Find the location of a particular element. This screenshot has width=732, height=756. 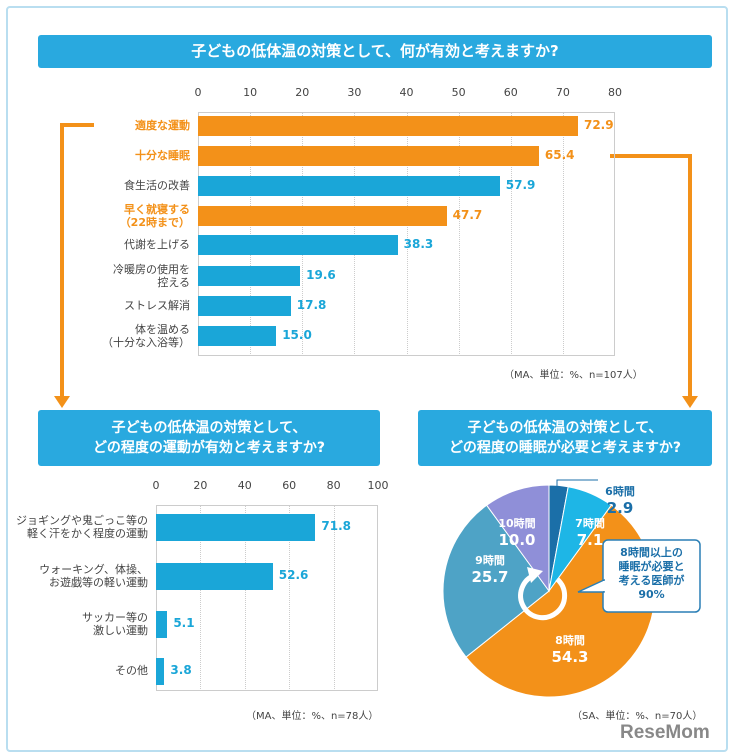

slice-value: 54.3 is located at coordinates (570, 657).